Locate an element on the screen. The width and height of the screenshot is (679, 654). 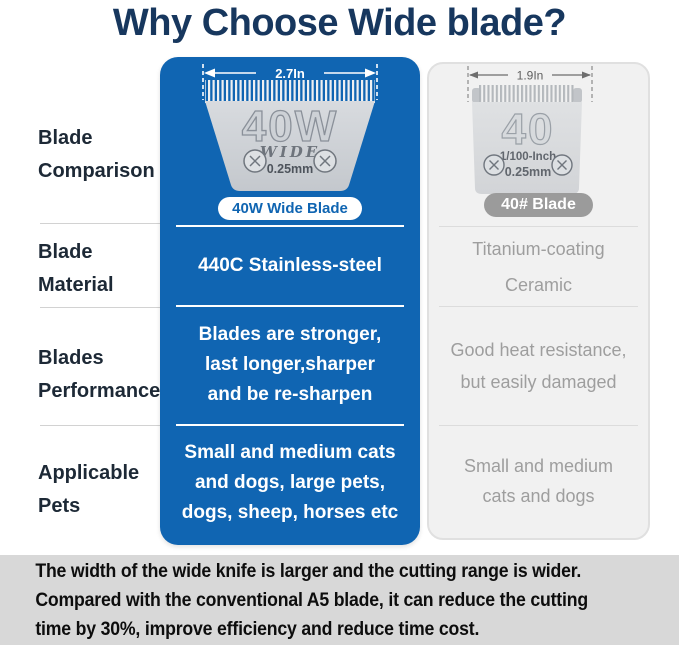
row-label-line: Pets is located at coordinates (59, 506).